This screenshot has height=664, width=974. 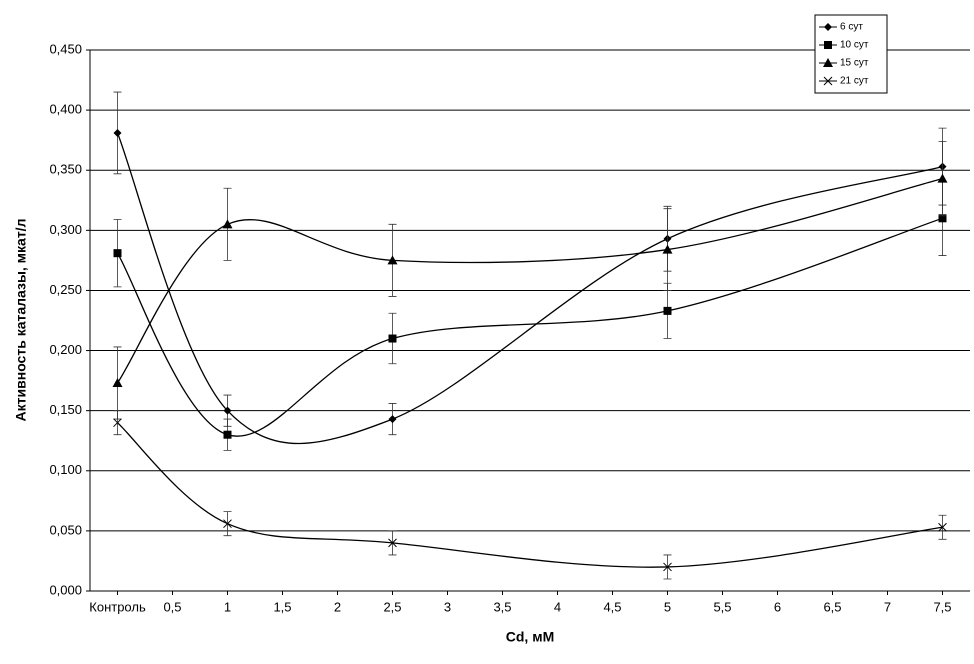 I want to click on legend-label: 6 сут, so click(x=851, y=27).